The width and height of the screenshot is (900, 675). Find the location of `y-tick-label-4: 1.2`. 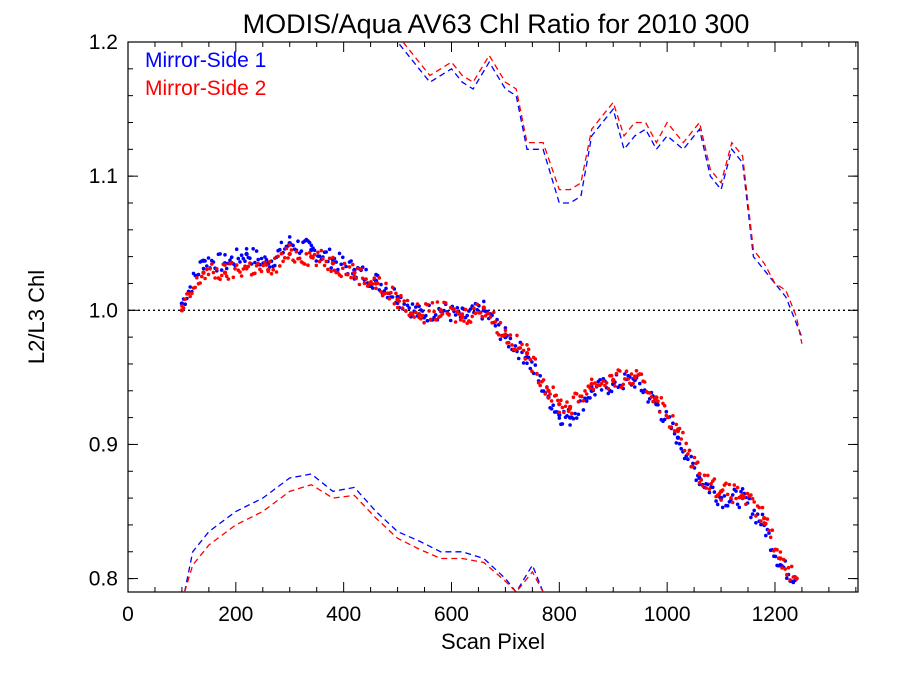

y-tick-label-4: 1.2 is located at coordinates (103, 42).